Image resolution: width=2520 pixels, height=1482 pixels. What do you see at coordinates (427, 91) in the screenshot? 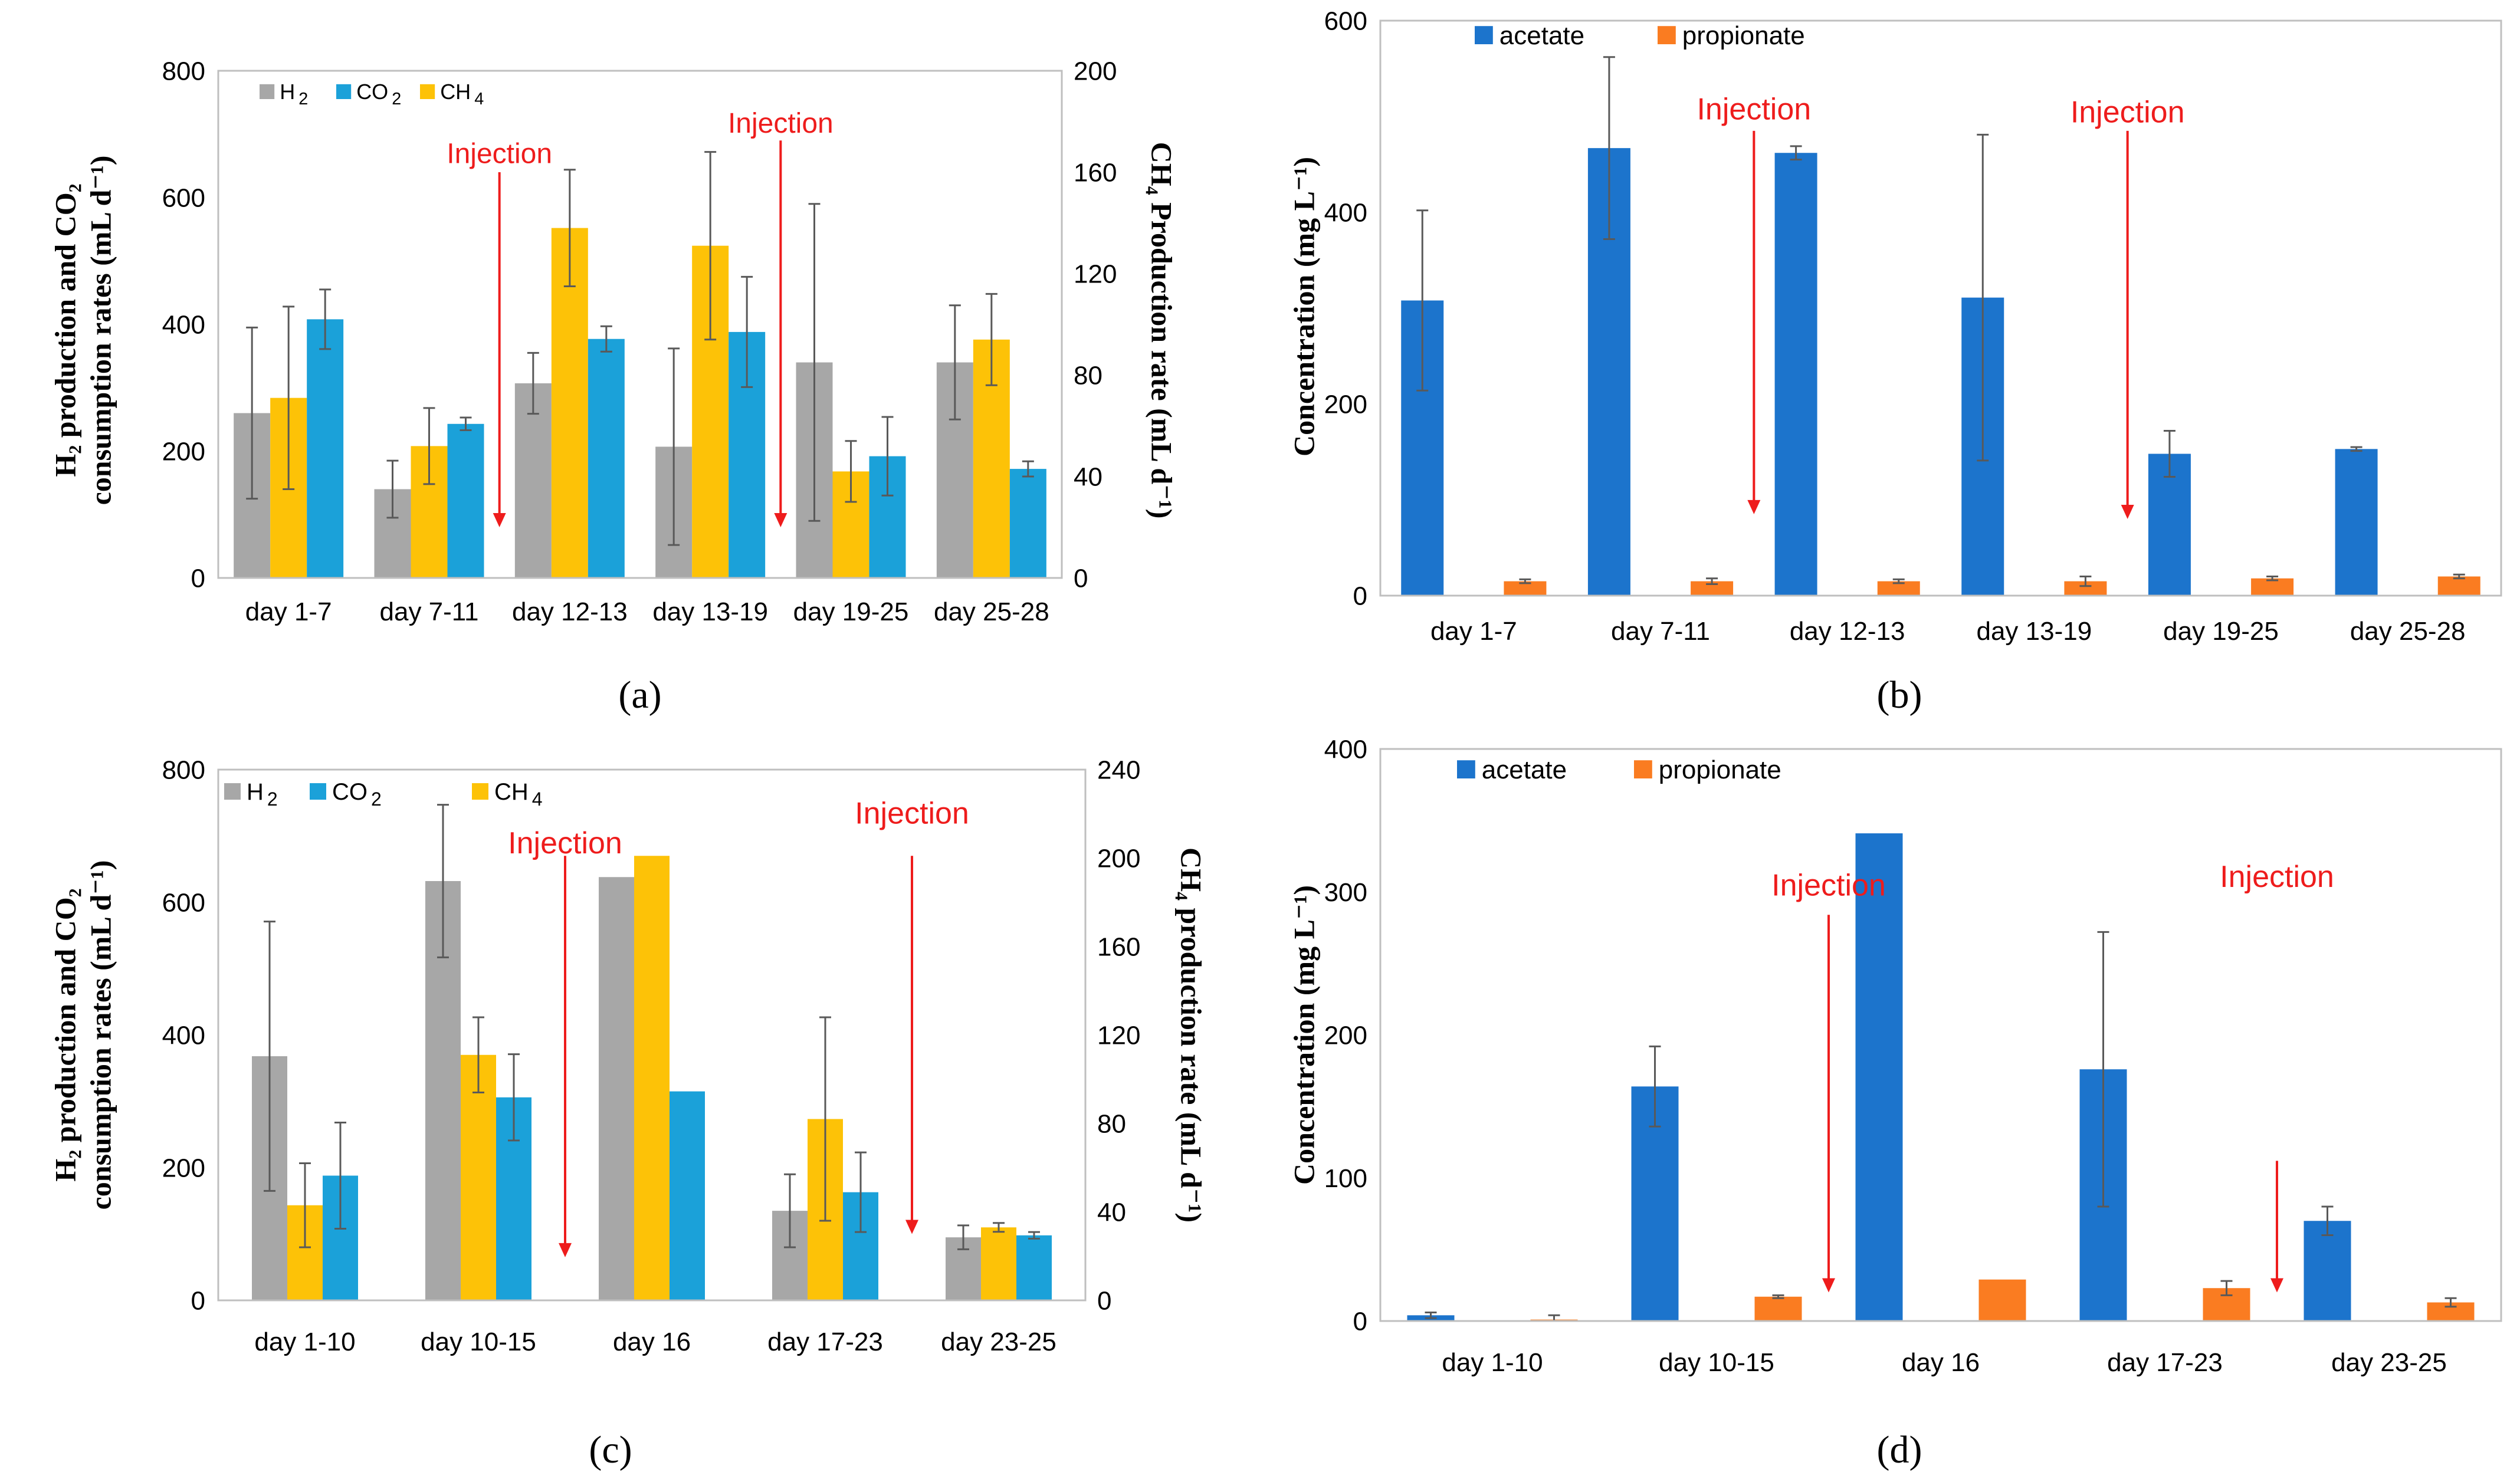
I see `legend-swatch-ch4` at bounding box center [427, 91].